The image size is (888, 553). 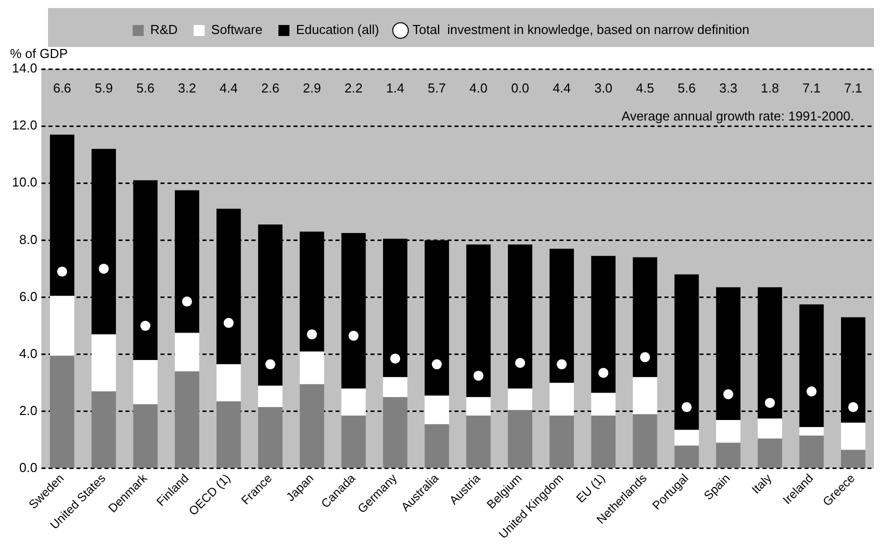 I want to click on legend-label: Software, so click(x=236, y=30).